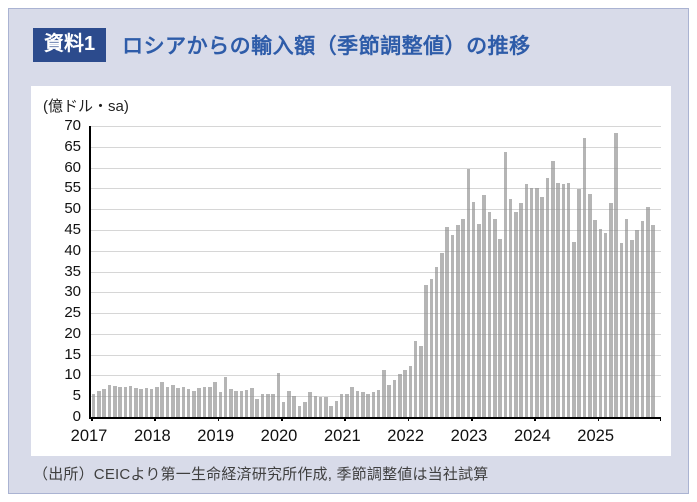  I want to click on y-tick-label: 45, so click(72, 229).